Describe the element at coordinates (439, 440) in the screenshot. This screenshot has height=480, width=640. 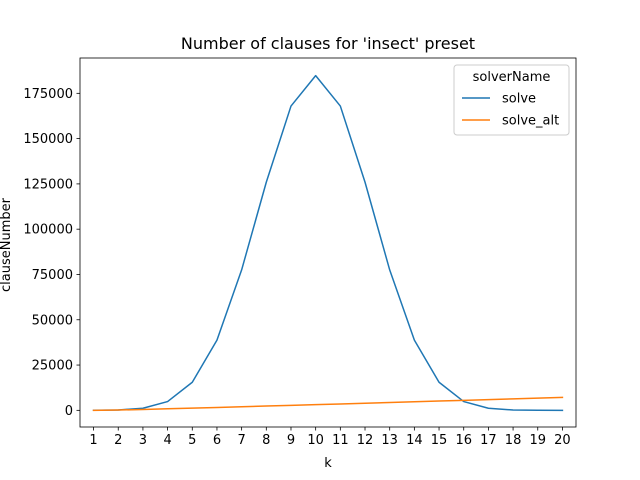
I see `x-tick-label: 15` at that location.